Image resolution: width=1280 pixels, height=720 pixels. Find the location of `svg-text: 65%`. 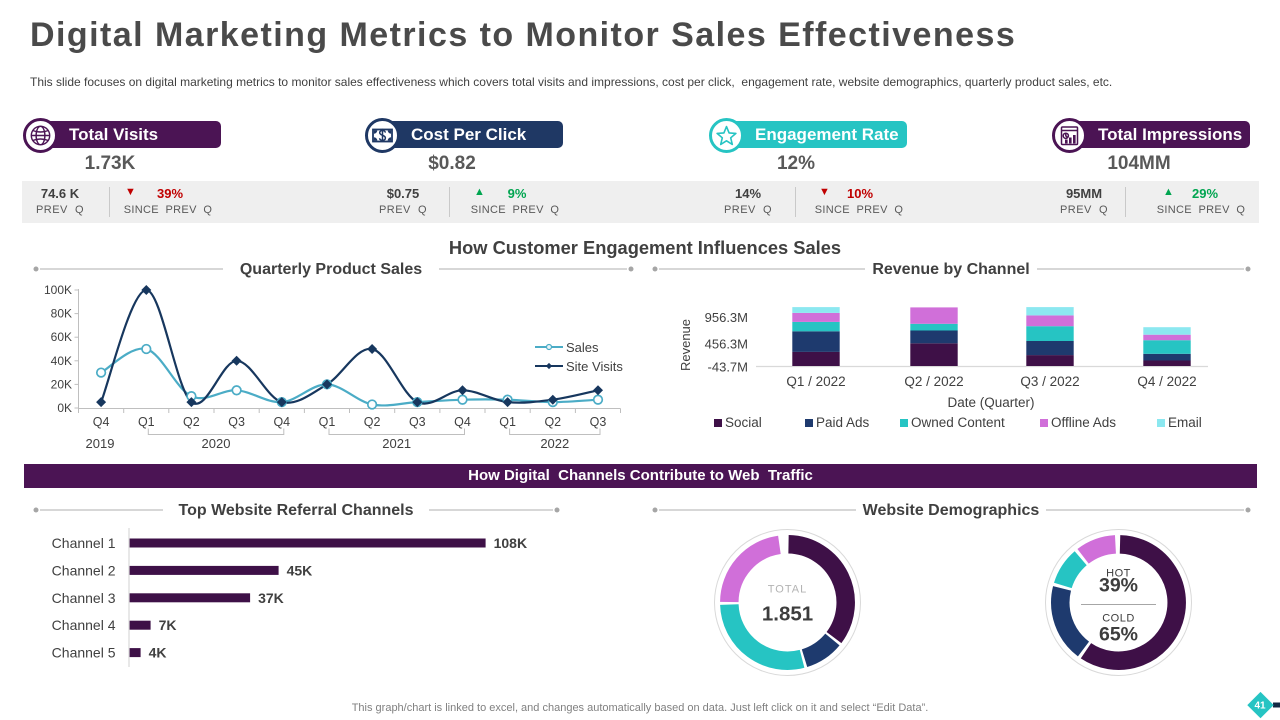

svg-text: 65% is located at coordinates (1118, 635).